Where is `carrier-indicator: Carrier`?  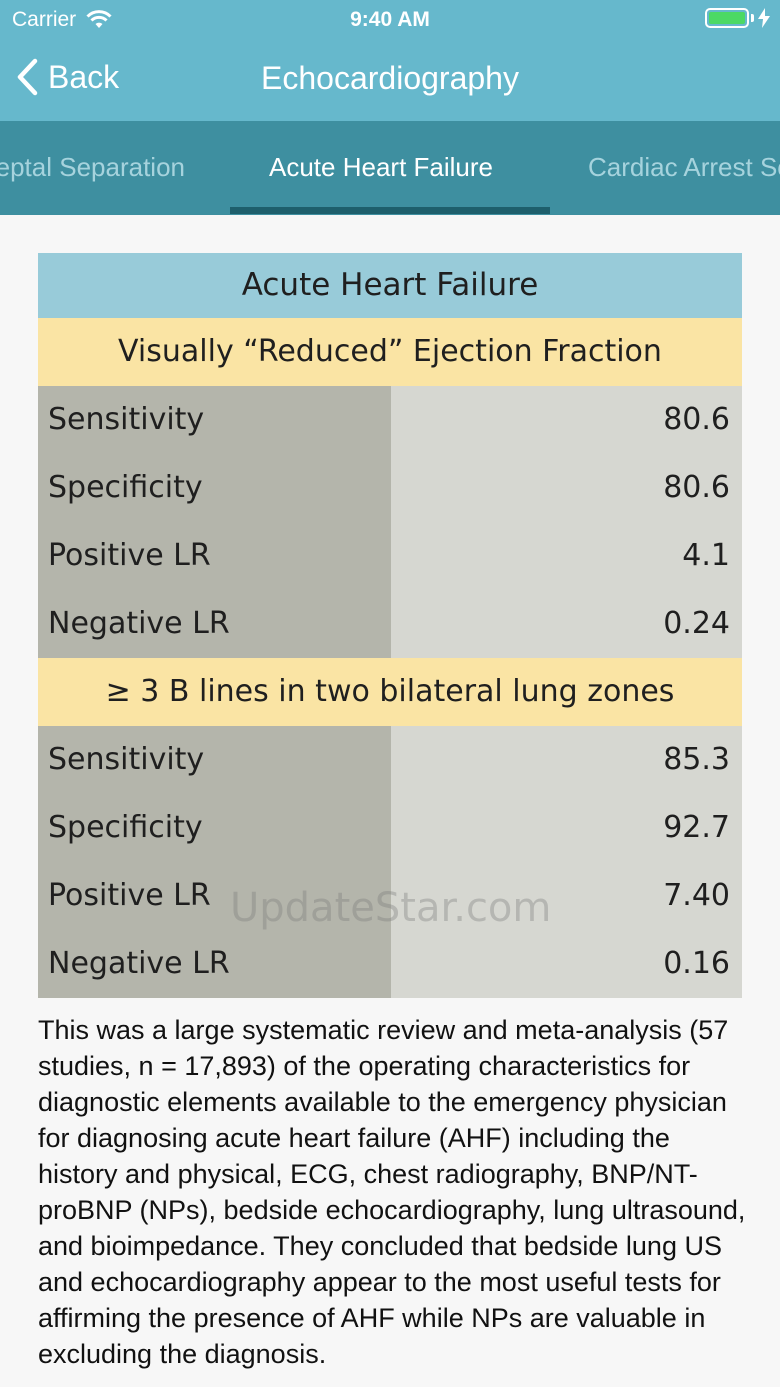 carrier-indicator: Carrier is located at coordinates (62, 20).